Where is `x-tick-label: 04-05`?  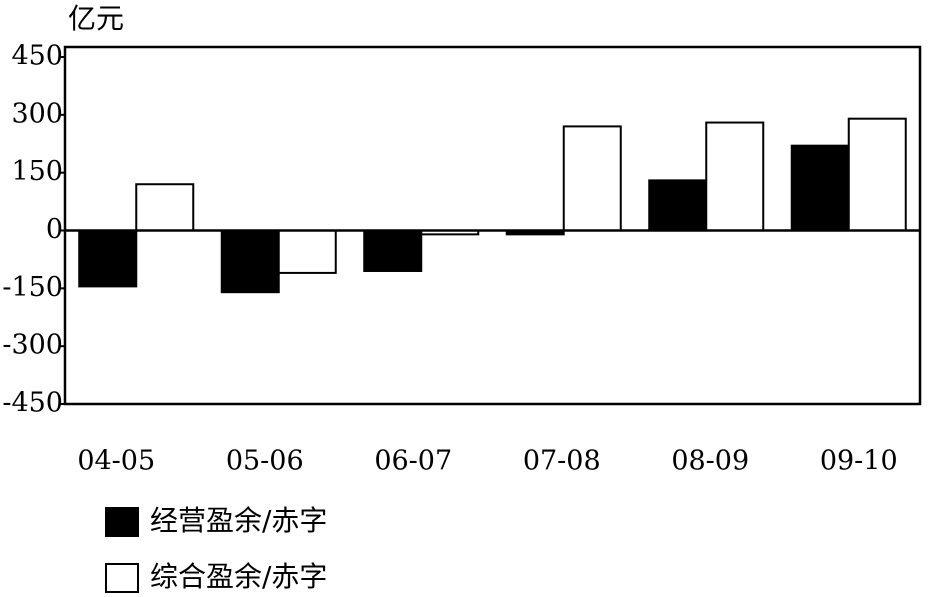
x-tick-label: 04-05 is located at coordinates (116, 461).